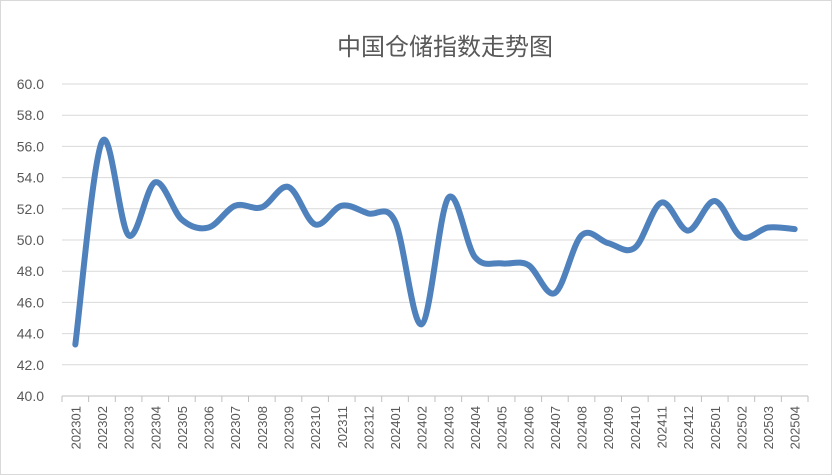  Describe the element at coordinates (608, 427) in the screenshot. I see `x-tick-label-20: 202409` at that location.